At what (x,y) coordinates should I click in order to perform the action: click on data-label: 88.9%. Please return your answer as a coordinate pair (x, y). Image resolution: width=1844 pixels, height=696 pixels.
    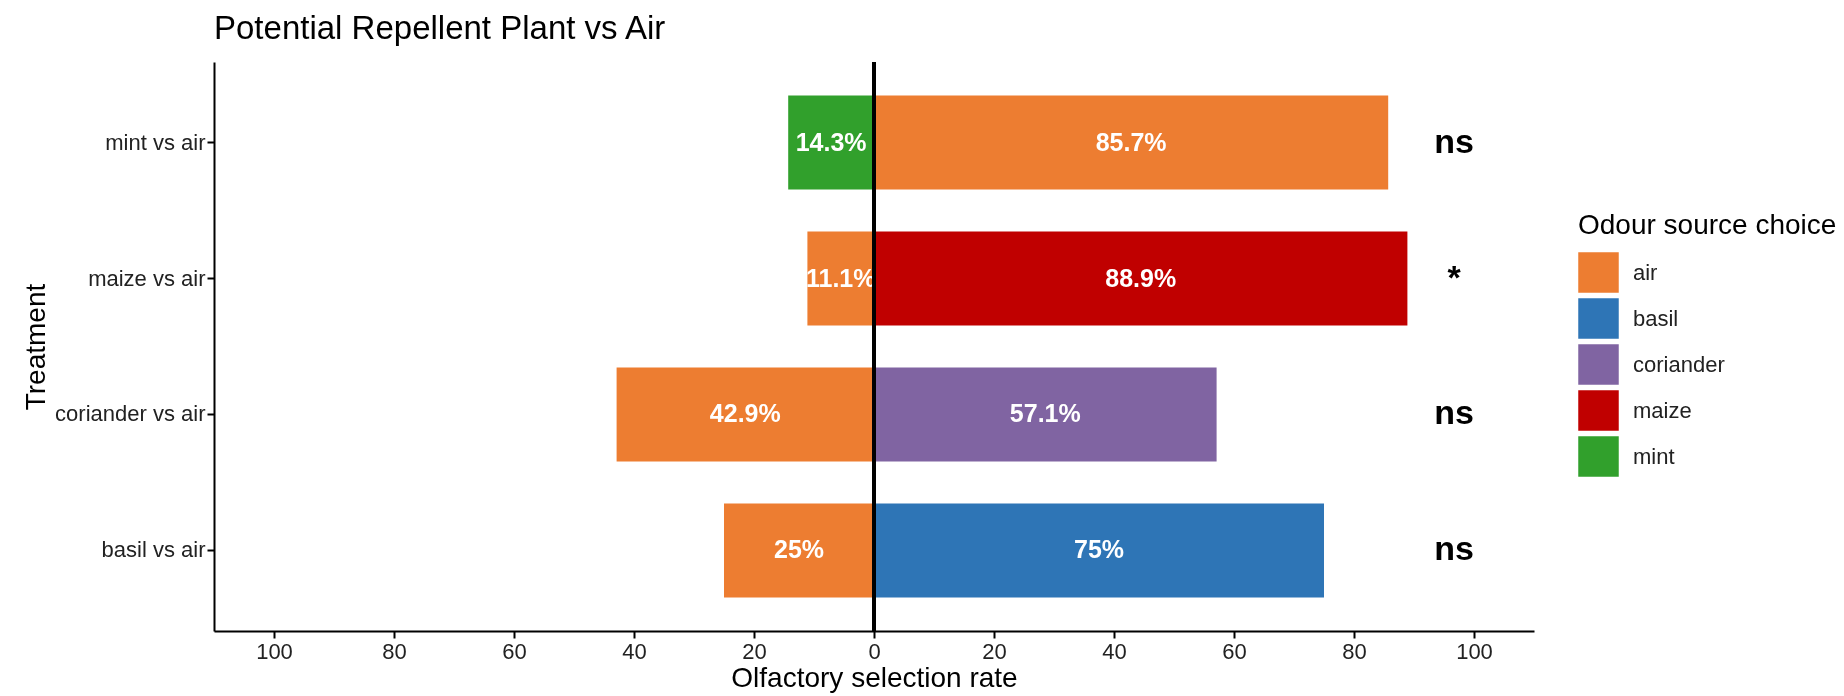
    Looking at the image, I should click on (1141, 277).